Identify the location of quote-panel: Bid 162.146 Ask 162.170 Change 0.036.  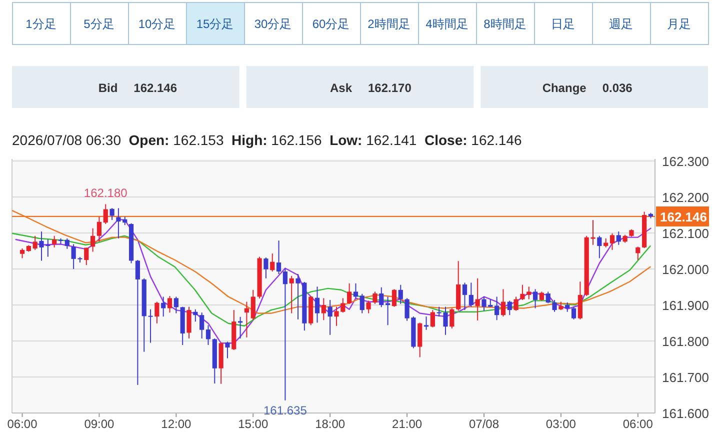
(360, 87).